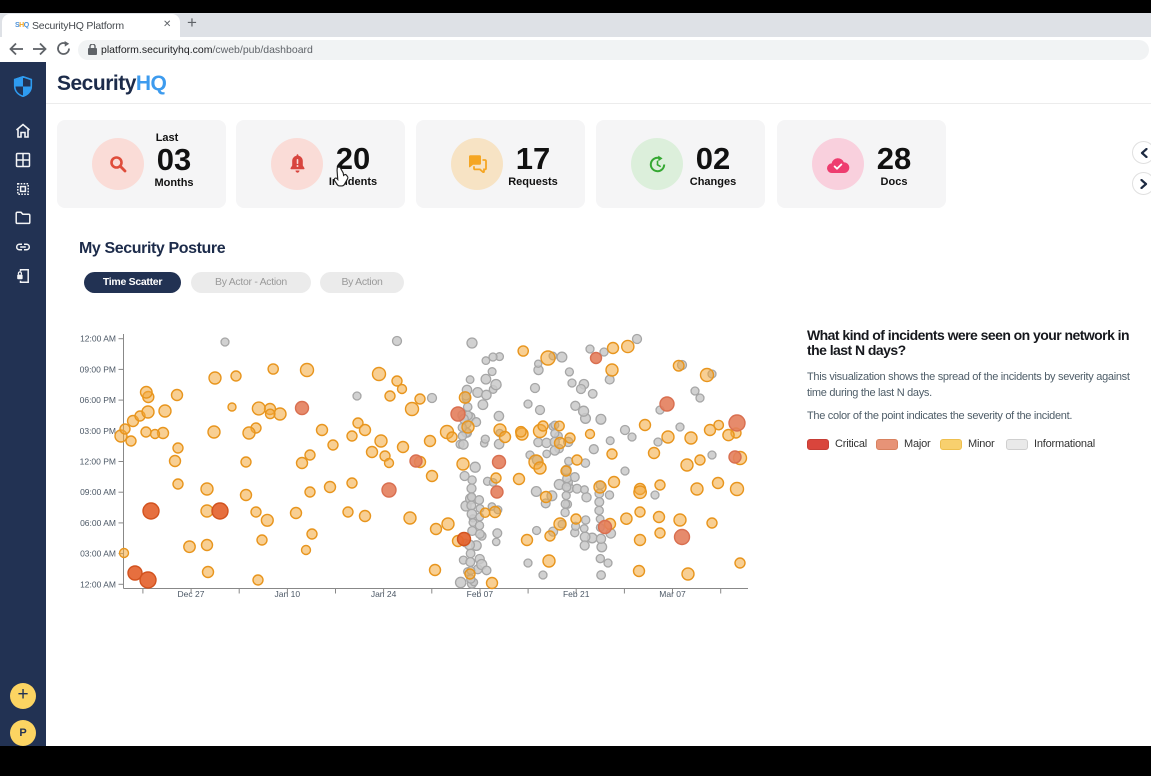 Image resolution: width=1151 pixels, height=776 pixels. Describe the element at coordinates (288, 594) in the screenshot. I see `svg-text: Jan 10` at that location.